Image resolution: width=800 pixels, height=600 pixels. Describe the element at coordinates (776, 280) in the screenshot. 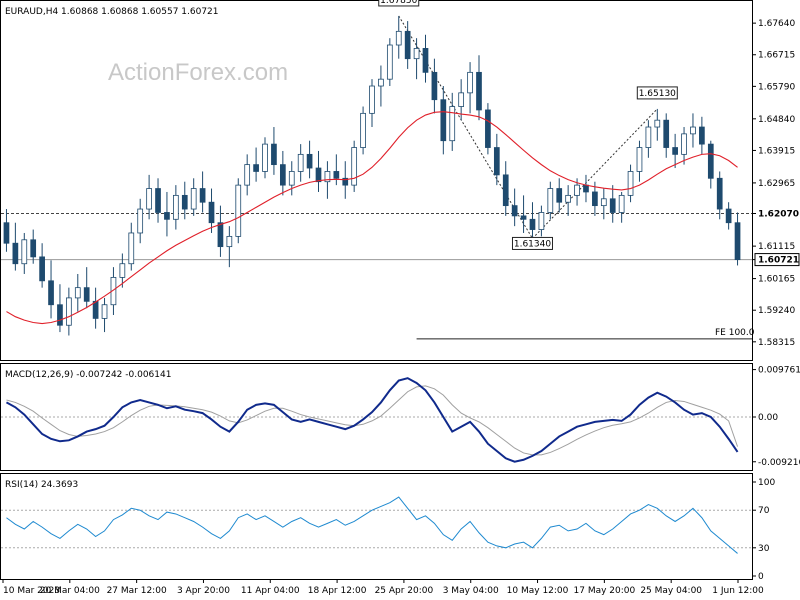

I see `price-tick-label: 1.60165` at that location.